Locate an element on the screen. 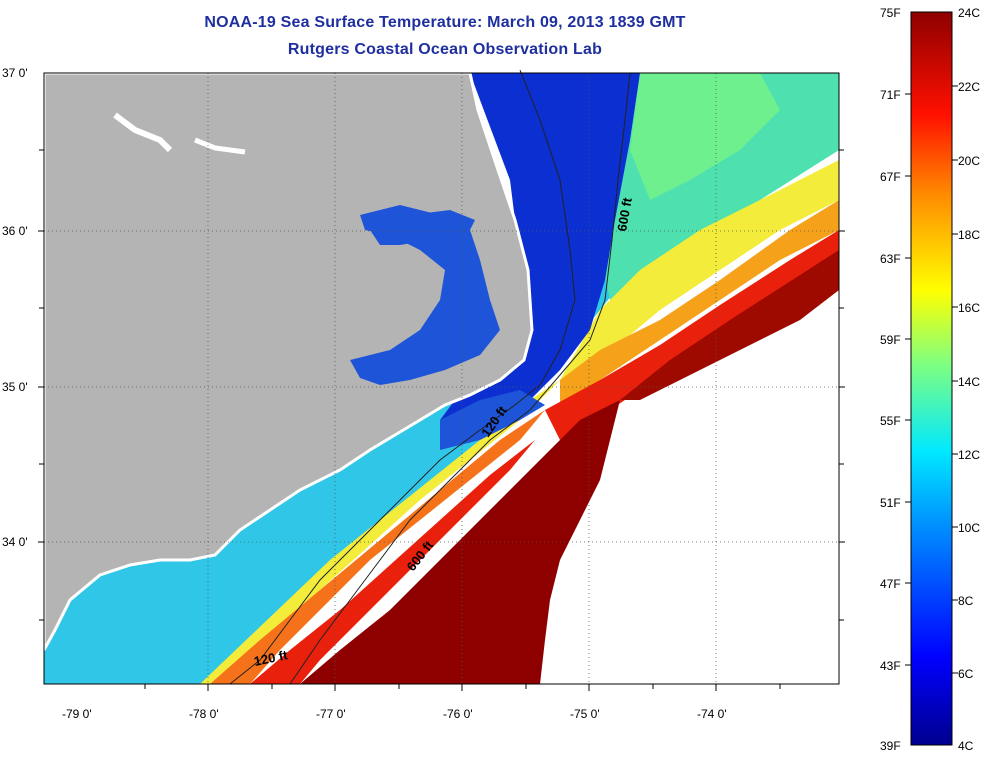 Image resolution: width=984 pixels, height=761 pixels. colorbar-f-label: 71F is located at coordinates (890, 95).